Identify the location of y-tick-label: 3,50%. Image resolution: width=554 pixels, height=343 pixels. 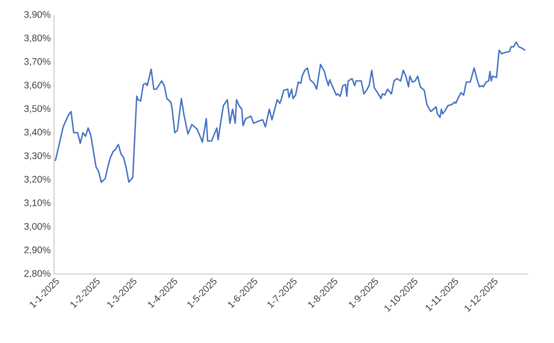
(37, 109).